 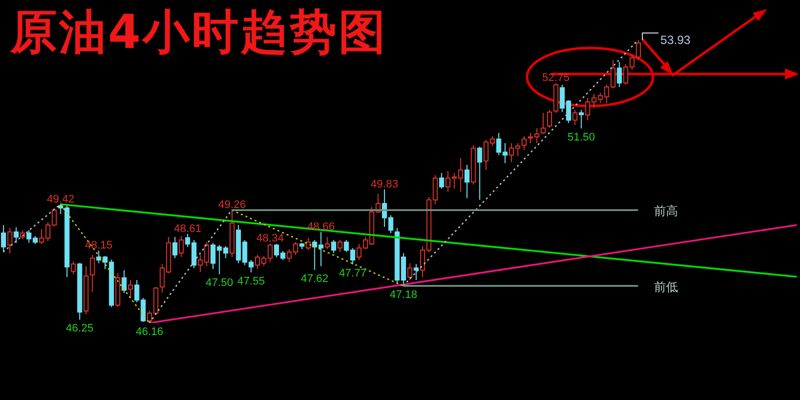 I want to click on text: 47.77, so click(x=352, y=273).